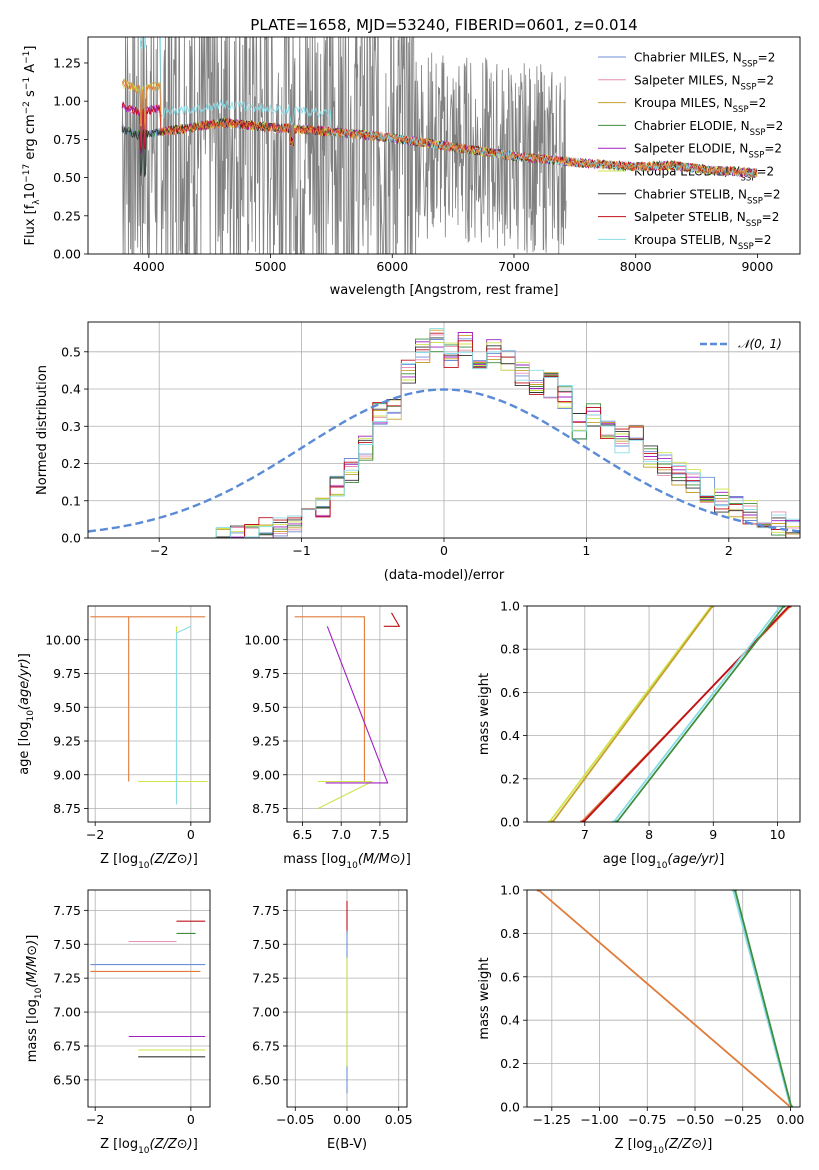 The image size is (819, 1170). What do you see at coordinates (399, 1119) in the screenshot?
I see `x-tick-label: 0.05` at bounding box center [399, 1119].